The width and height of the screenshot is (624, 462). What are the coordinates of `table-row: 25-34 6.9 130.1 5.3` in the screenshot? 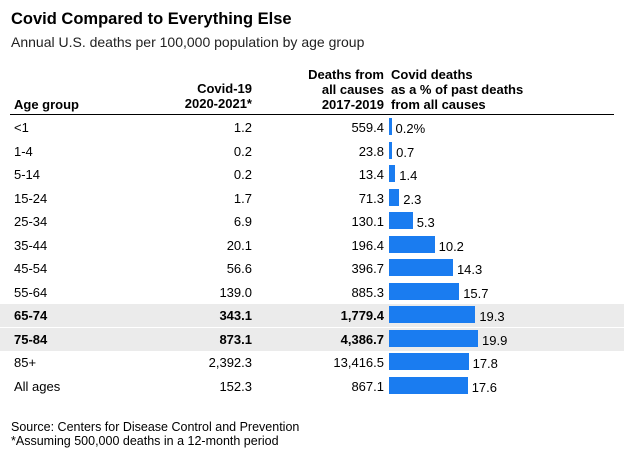 It's located at (312, 221).